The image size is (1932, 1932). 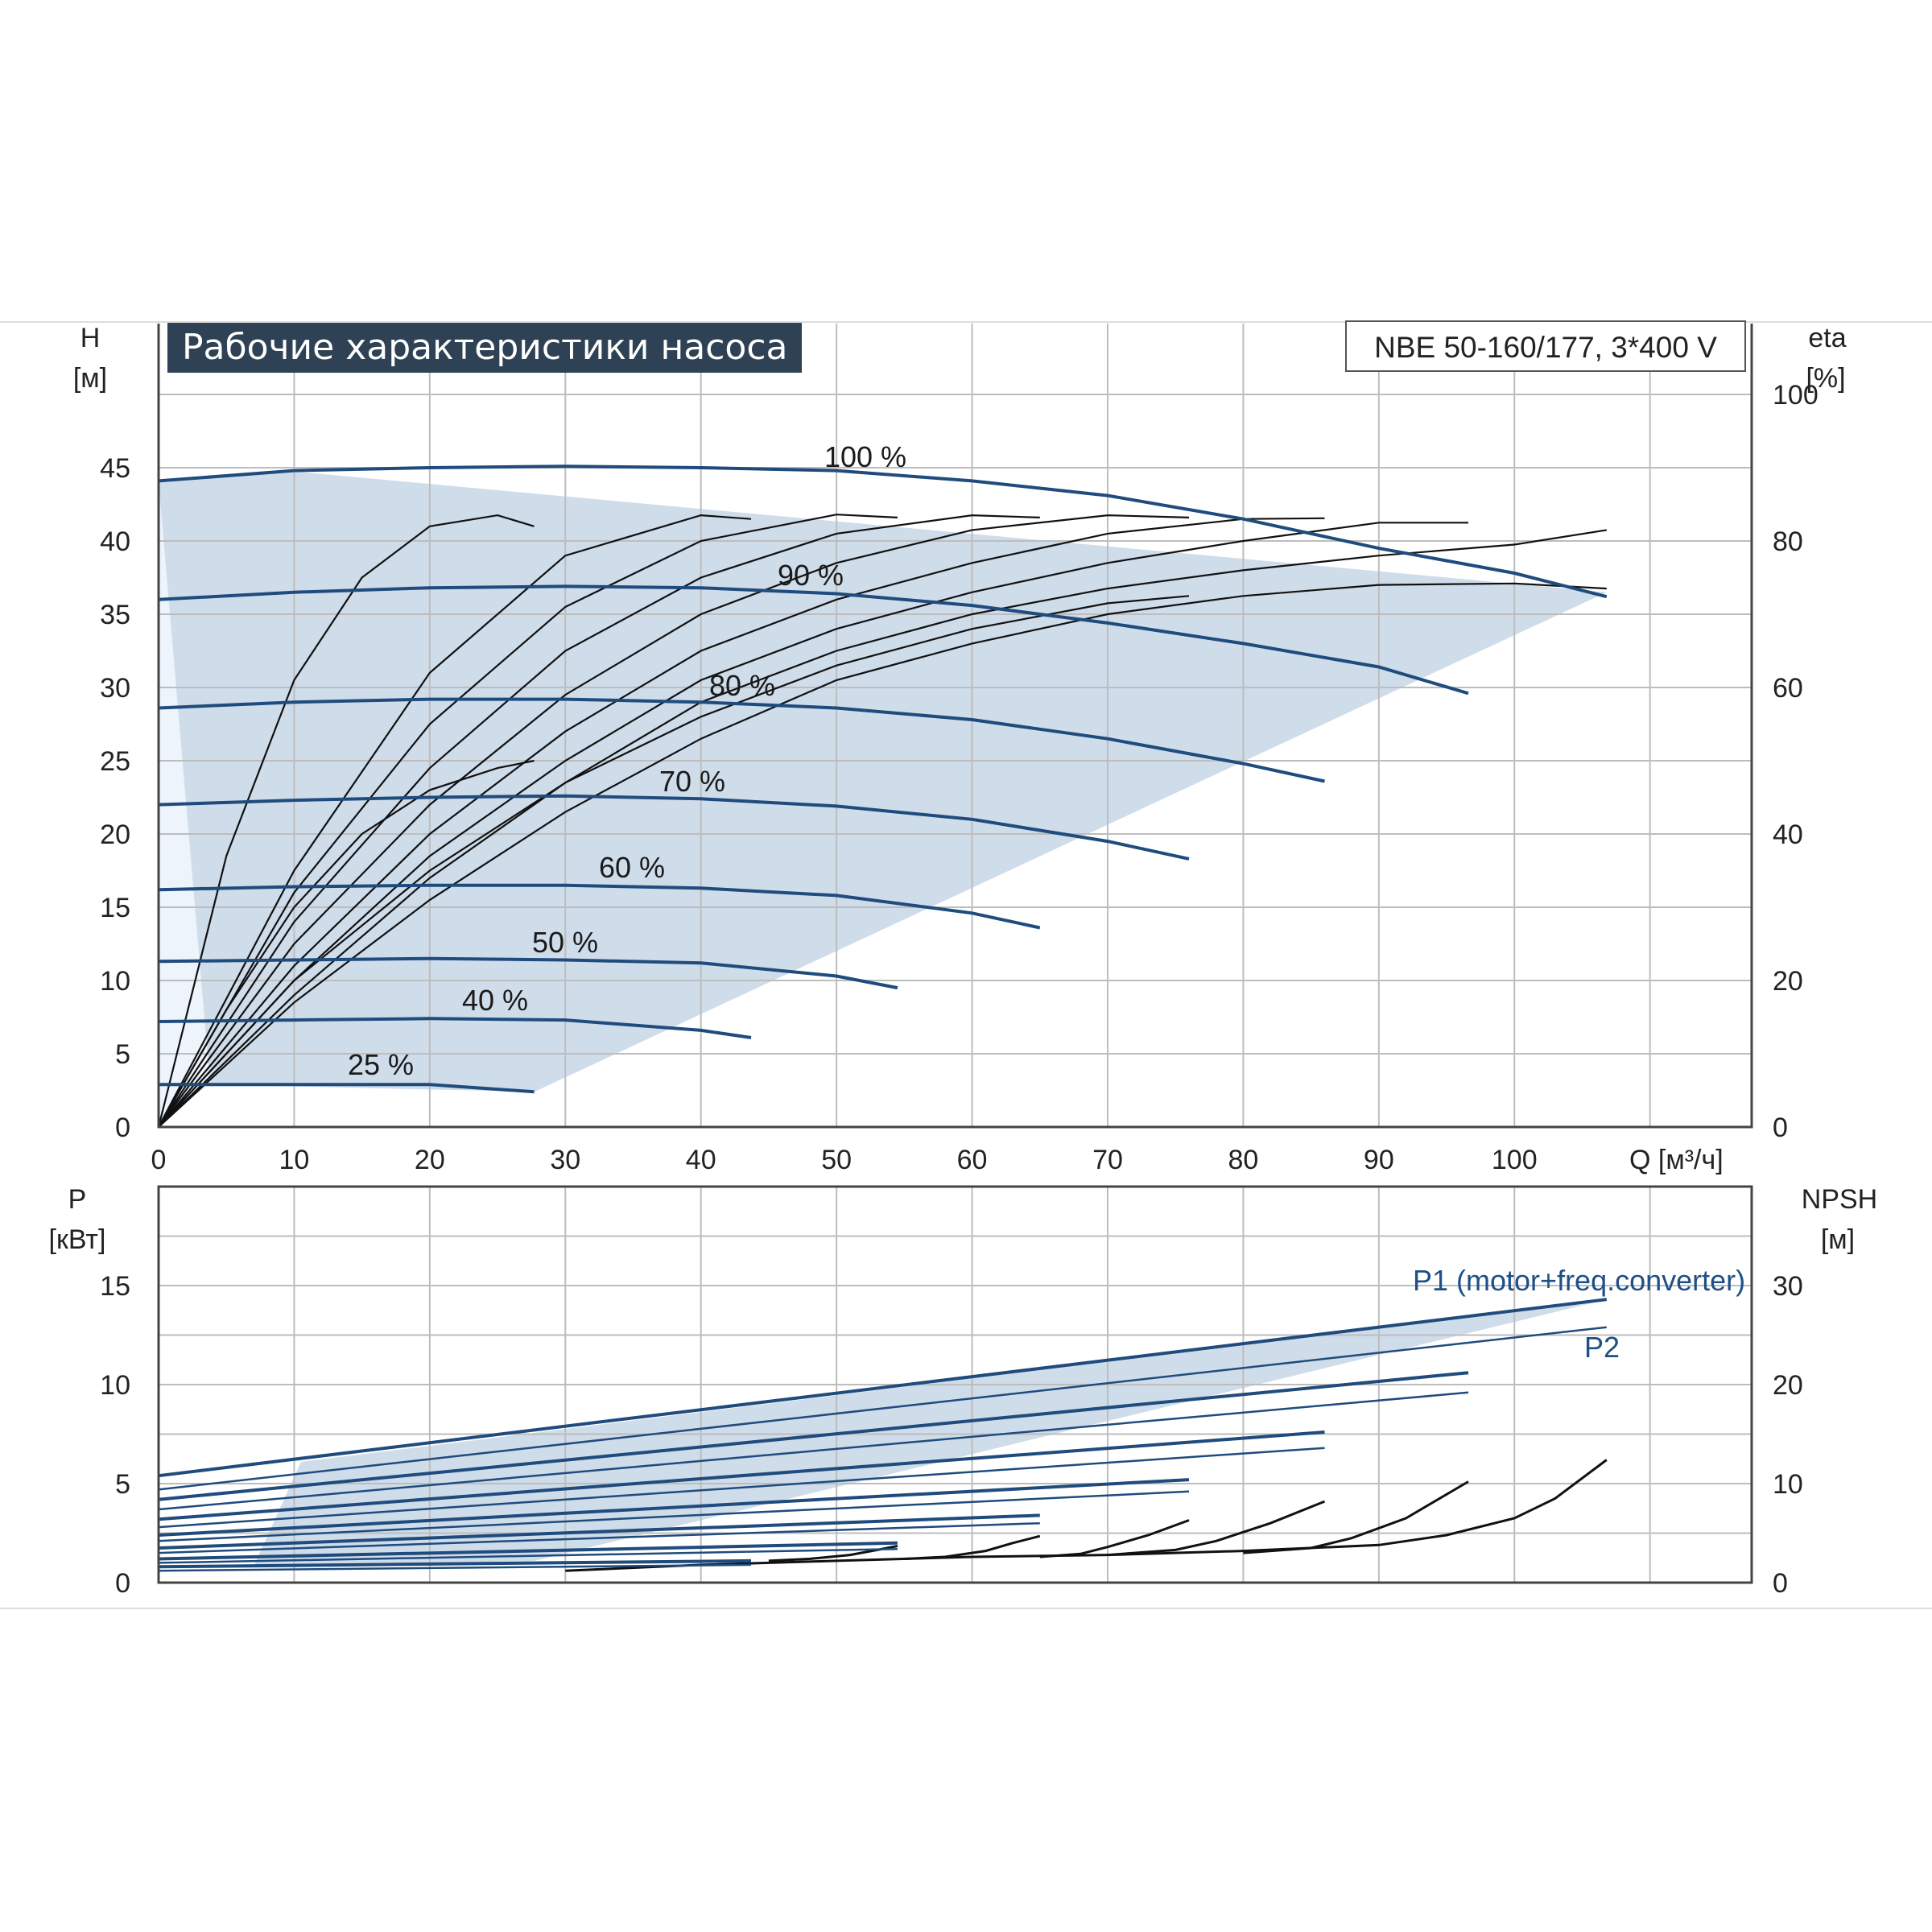 I want to click on npsh-tick-label: 20, so click(x=1788, y=1385).